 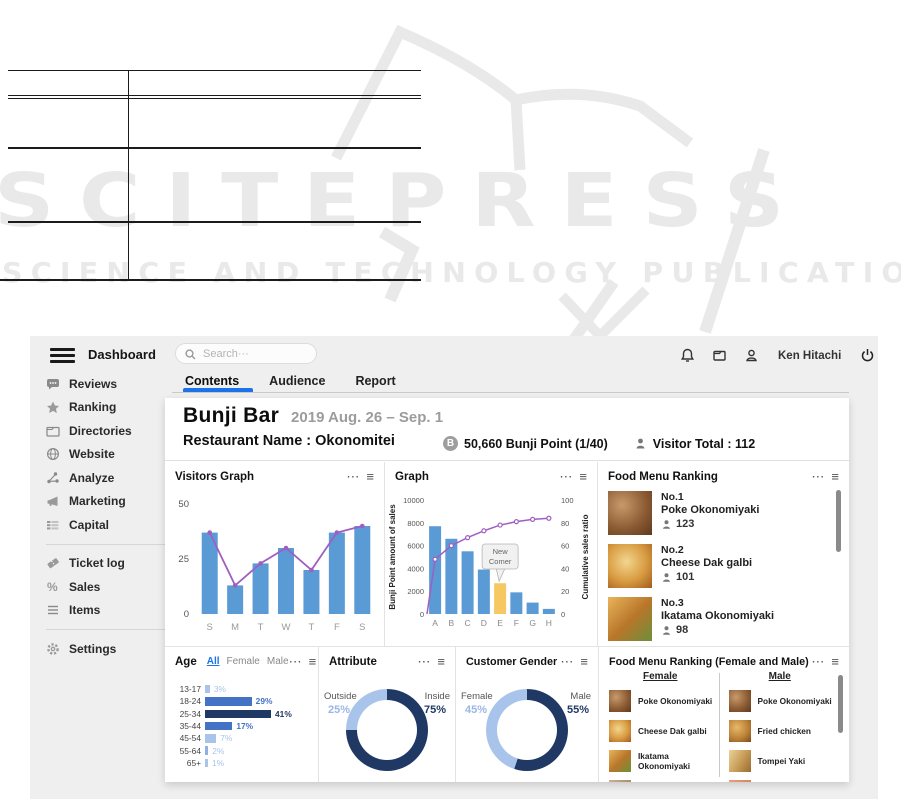 I want to click on food-gender-item: Ikatama Okonomiyaki, so click(x=660, y=761).